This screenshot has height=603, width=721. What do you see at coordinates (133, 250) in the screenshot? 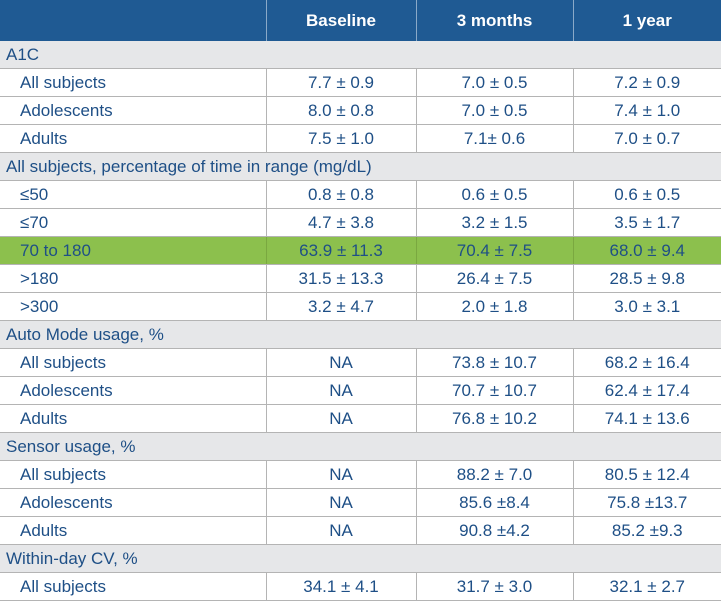
I see `row-label: 70 to 180` at bounding box center [133, 250].